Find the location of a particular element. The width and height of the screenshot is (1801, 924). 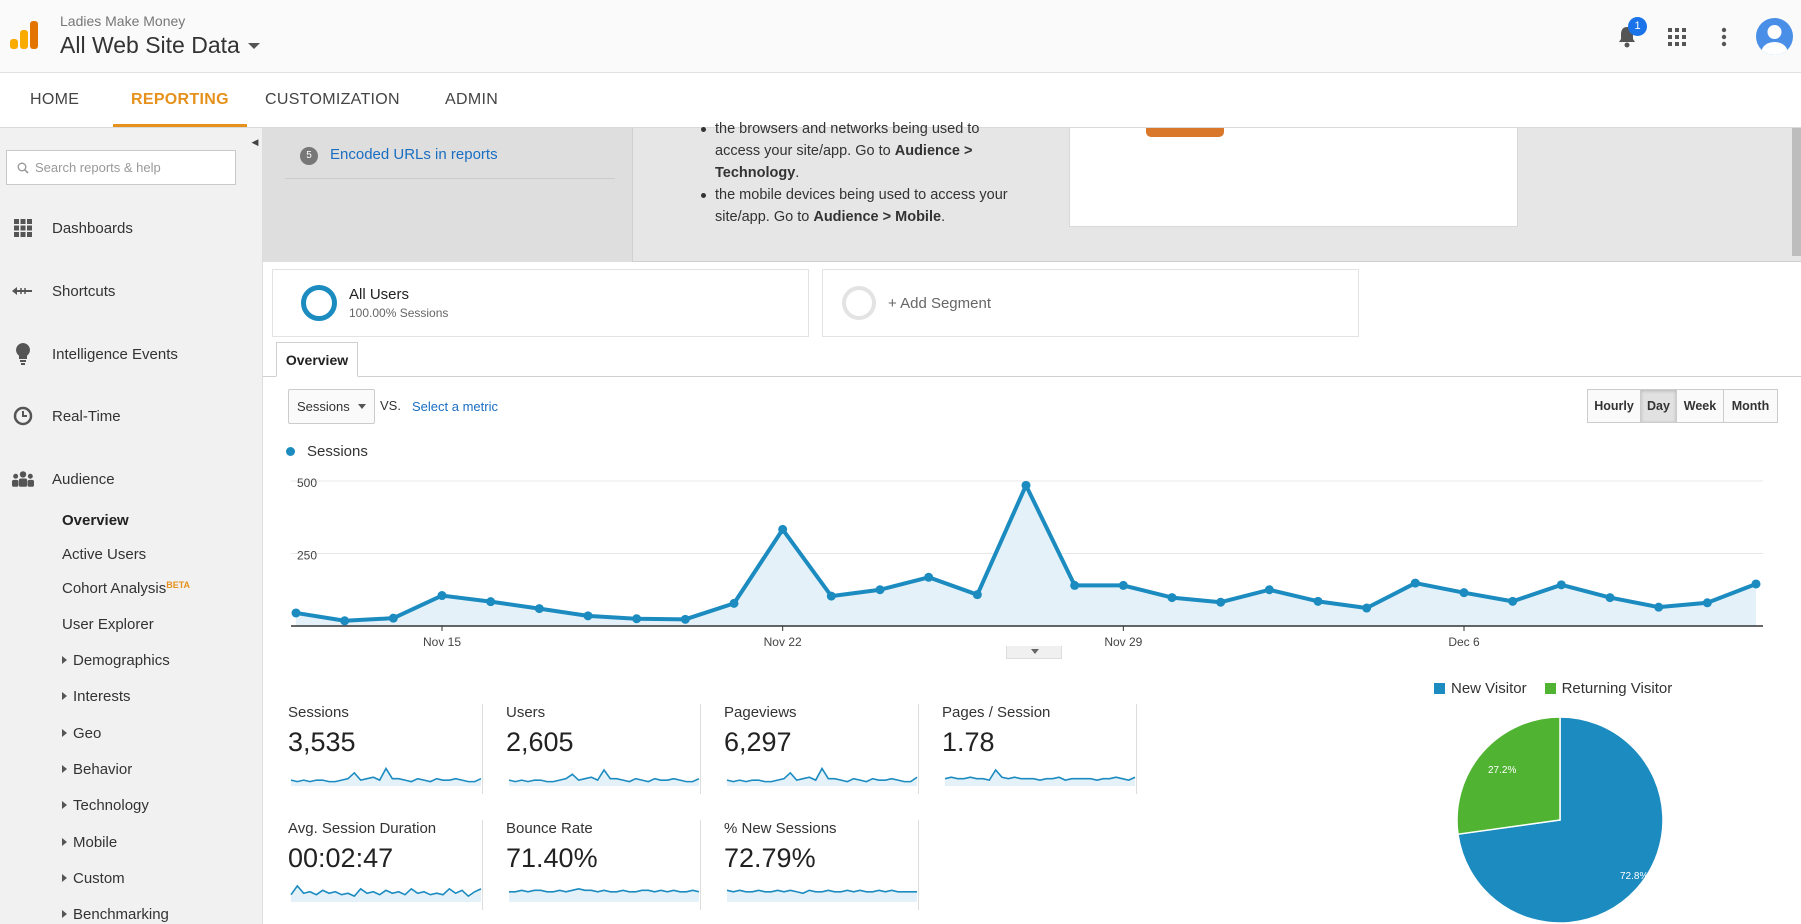

series-area is located at coordinates (1026, 555).